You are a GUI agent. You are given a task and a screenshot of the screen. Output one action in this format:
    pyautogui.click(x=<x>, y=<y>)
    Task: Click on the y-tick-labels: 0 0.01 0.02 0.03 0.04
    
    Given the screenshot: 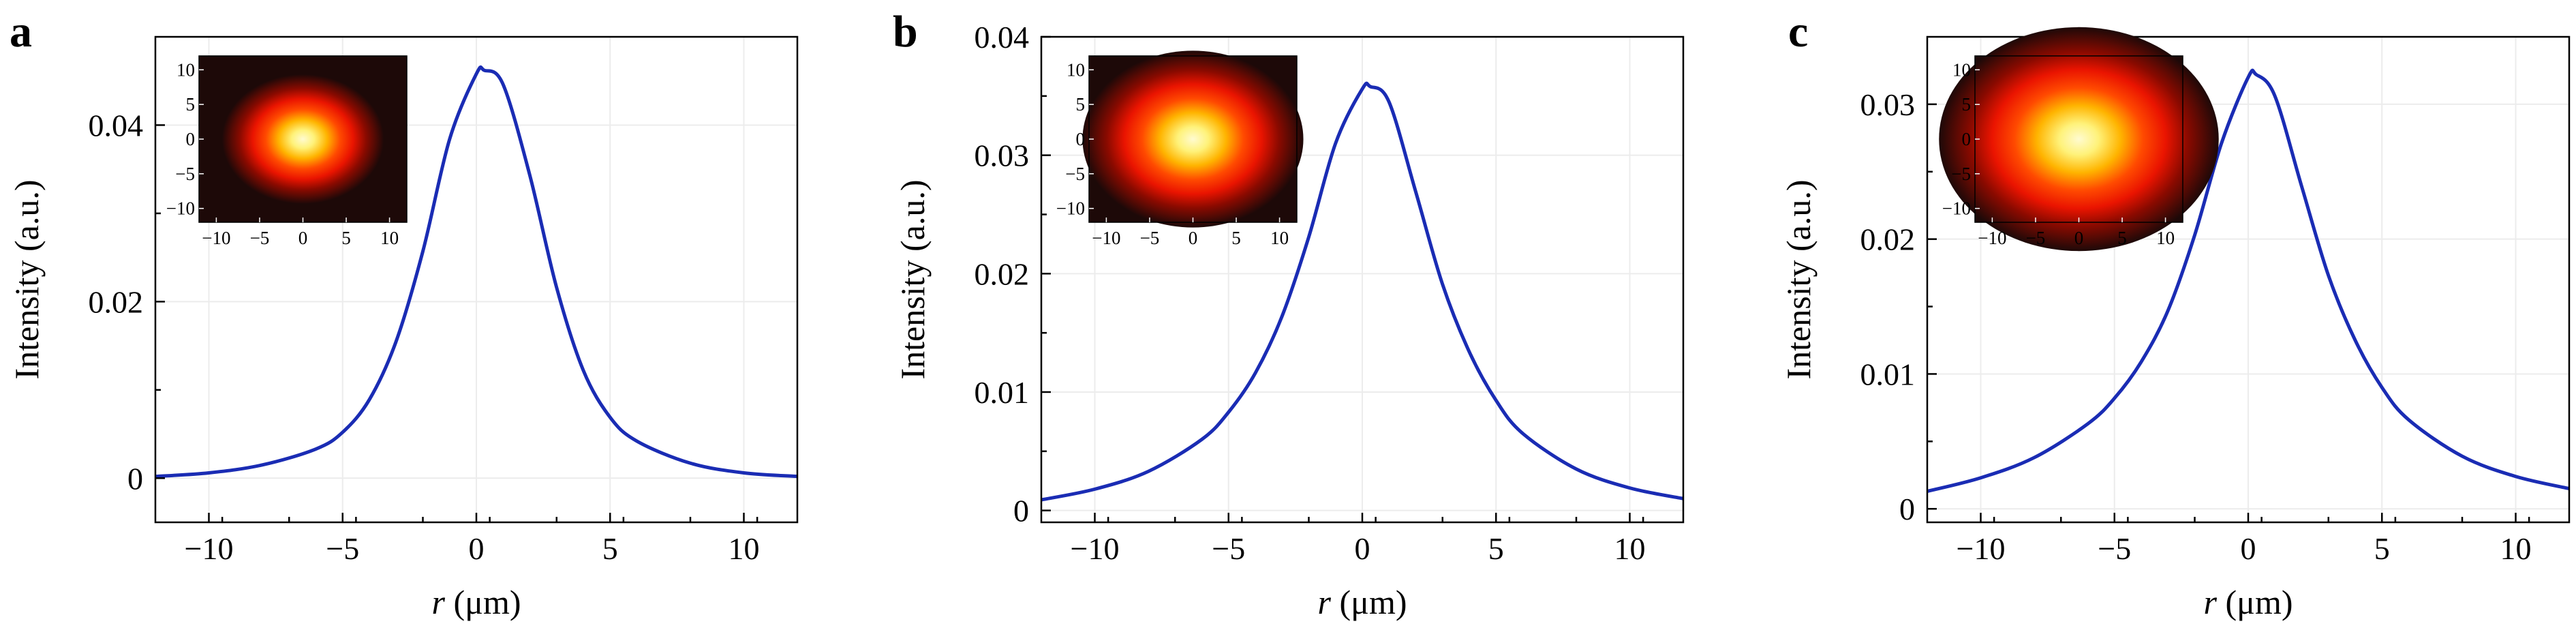 What is the action you would take?
    pyautogui.click(x=1002, y=274)
    